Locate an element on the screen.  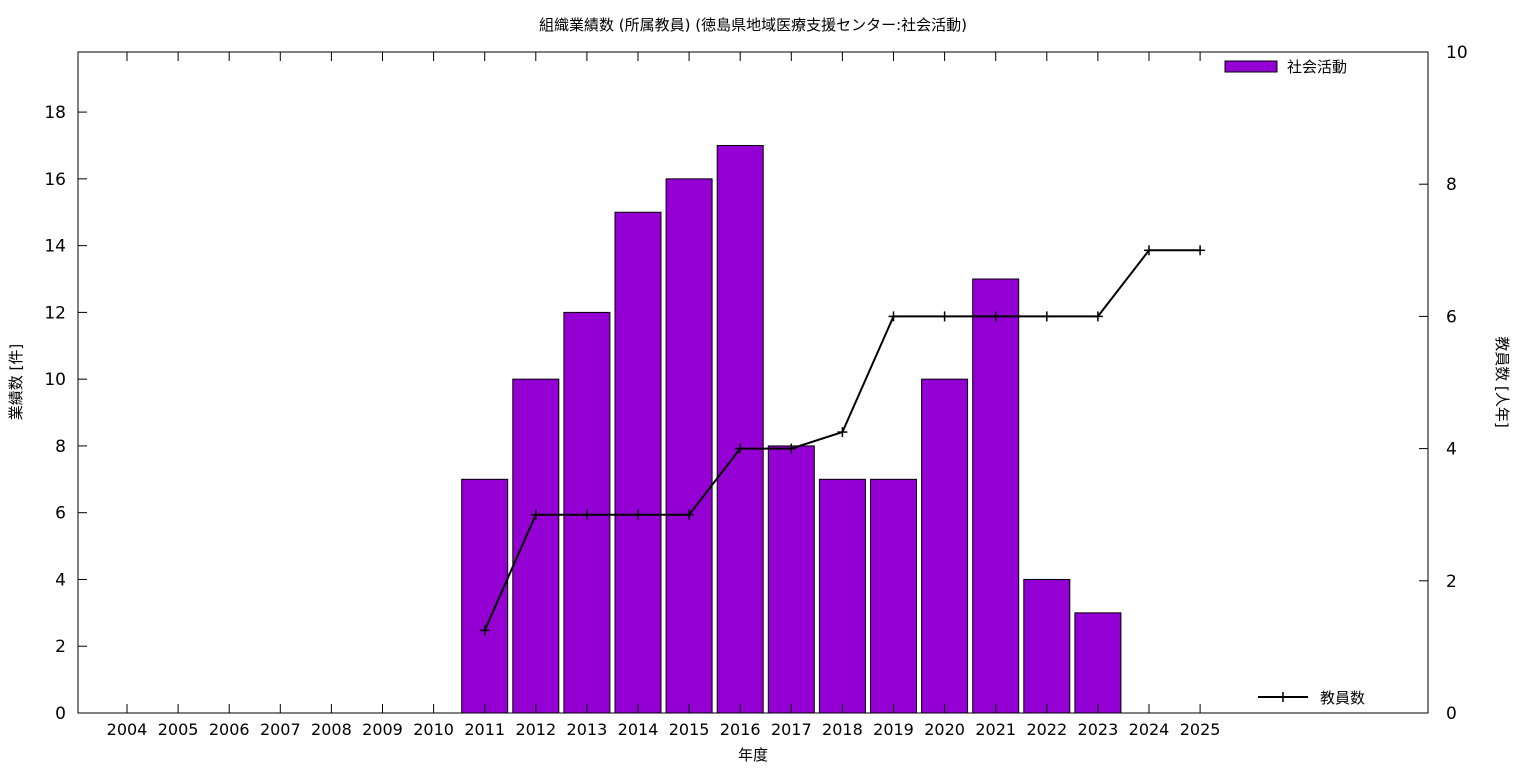
y-tick-label: 6 is located at coordinates (60, 514).